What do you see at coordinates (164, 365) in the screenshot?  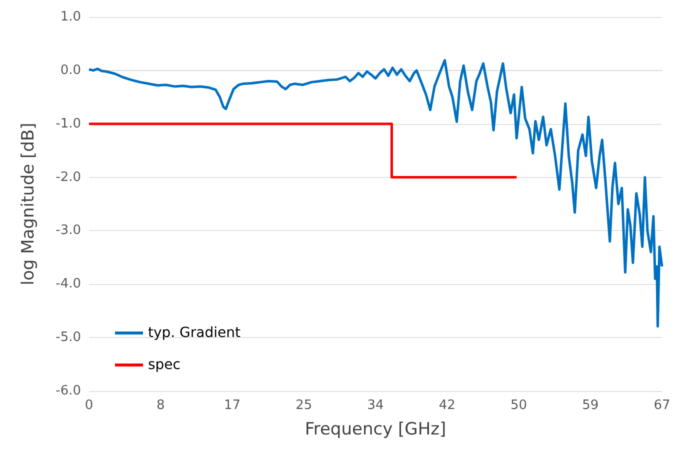 I see `legend-label: spec` at bounding box center [164, 365].